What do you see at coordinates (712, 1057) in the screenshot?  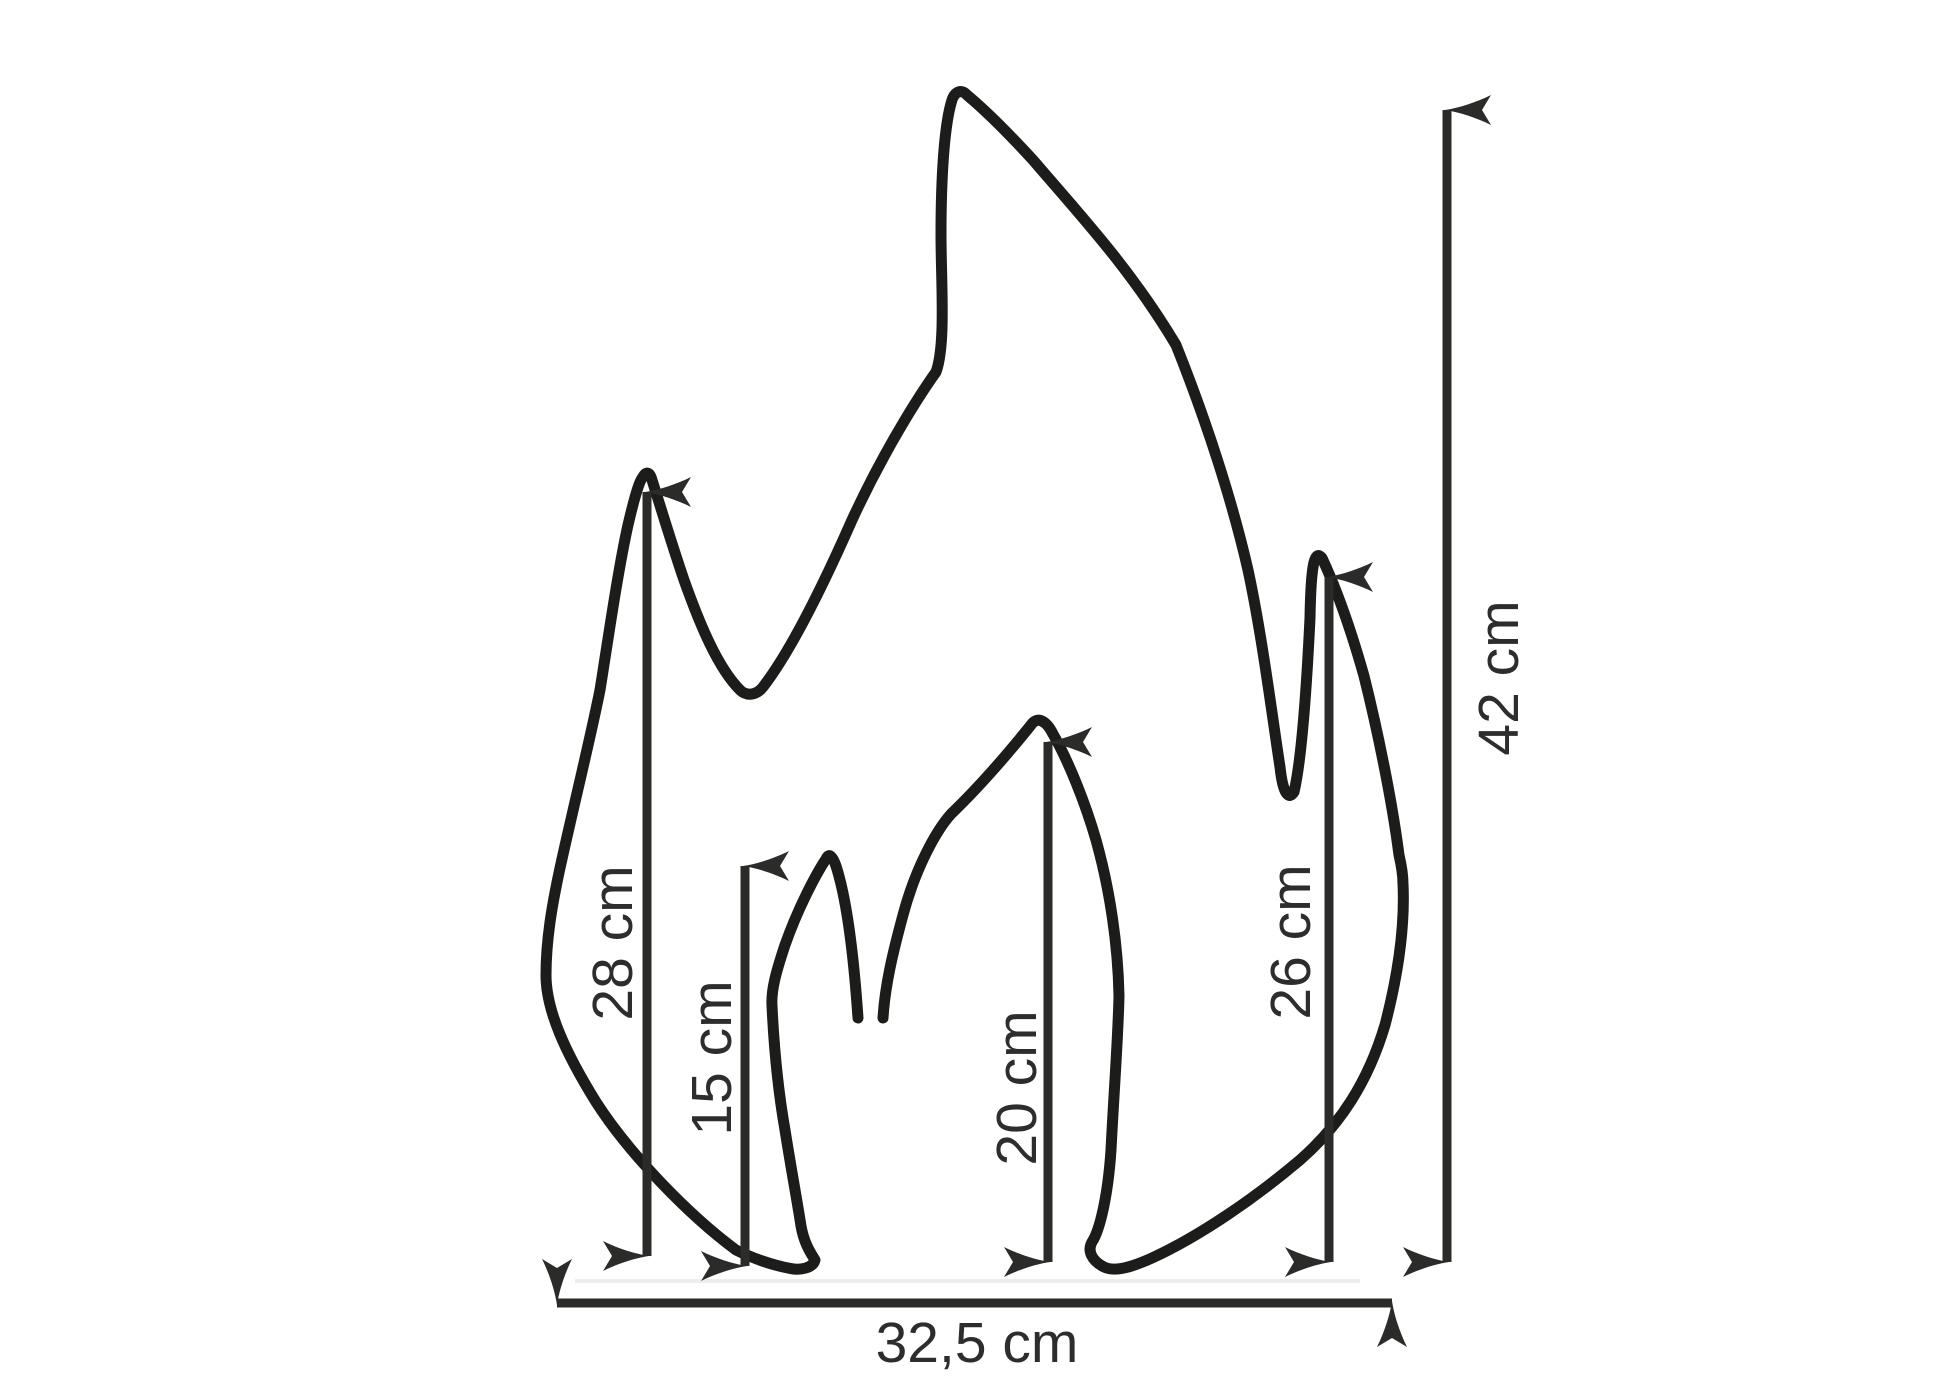 I see `dimension-label-15cm: 15 cm` at bounding box center [712, 1057].